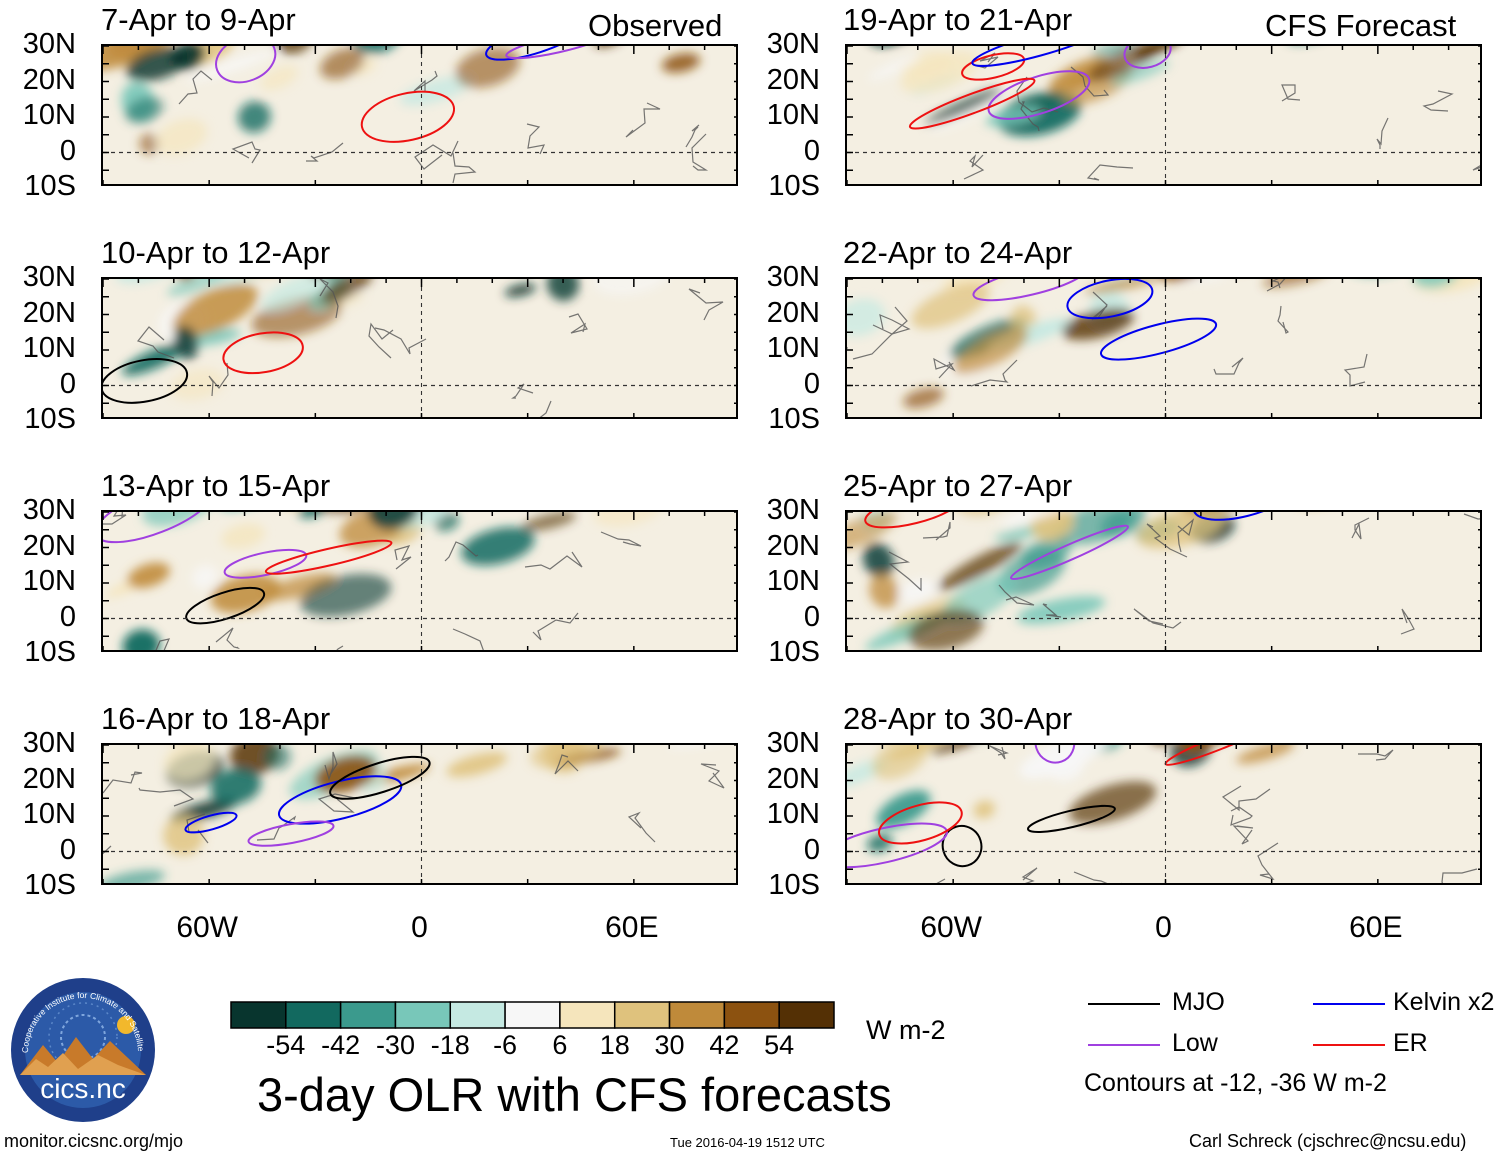 The height and width of the screenshot is (1158, 1510). Describe the element at coordinates (655, 25) in the screenshot. I see `observed-header: Observed` at that location.